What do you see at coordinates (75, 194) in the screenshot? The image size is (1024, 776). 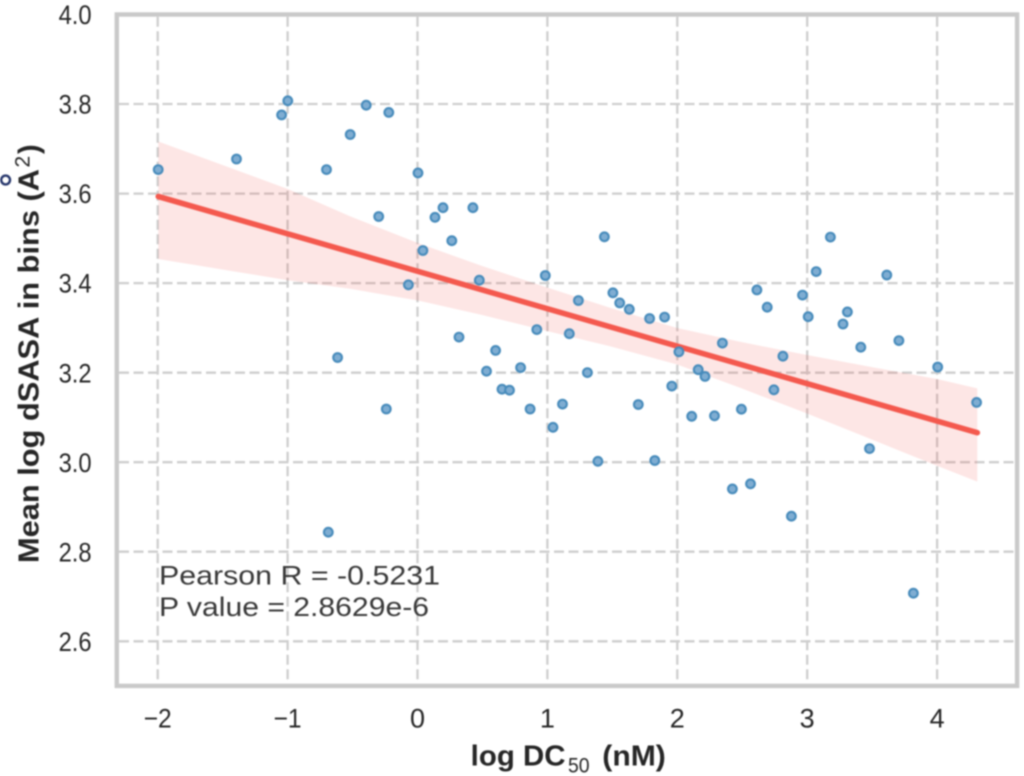 I see `svg-text: 3.6` at bounding box center [75, 194].